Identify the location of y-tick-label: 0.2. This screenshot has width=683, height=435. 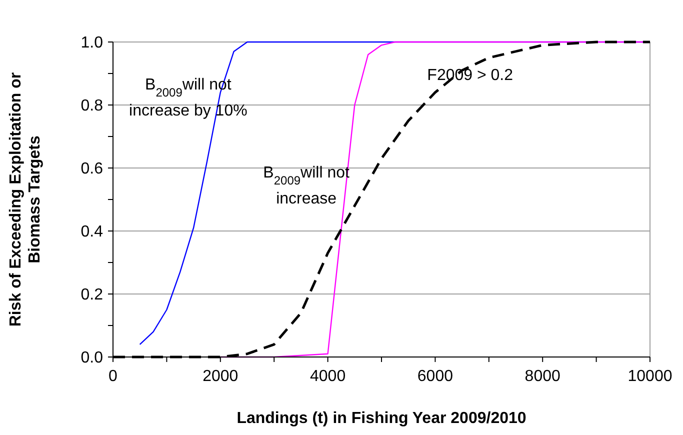
(92, 295).